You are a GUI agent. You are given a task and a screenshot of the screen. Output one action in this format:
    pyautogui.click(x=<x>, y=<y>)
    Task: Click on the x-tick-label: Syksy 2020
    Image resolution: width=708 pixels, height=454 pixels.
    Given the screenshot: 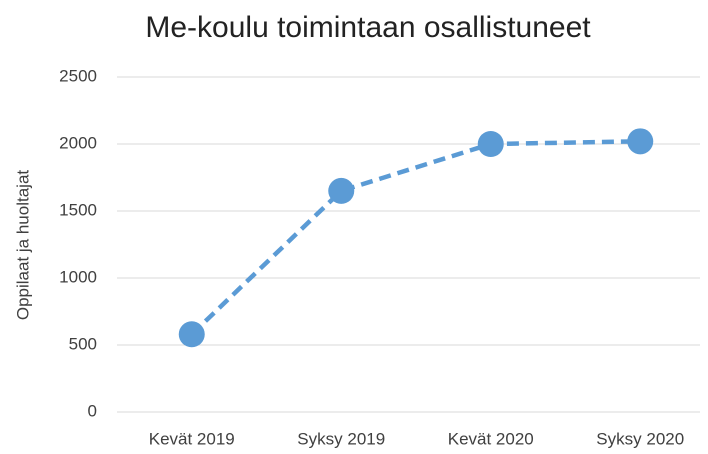 What is the action you would take?
    pyautogui.click(x=640, y=438)
    